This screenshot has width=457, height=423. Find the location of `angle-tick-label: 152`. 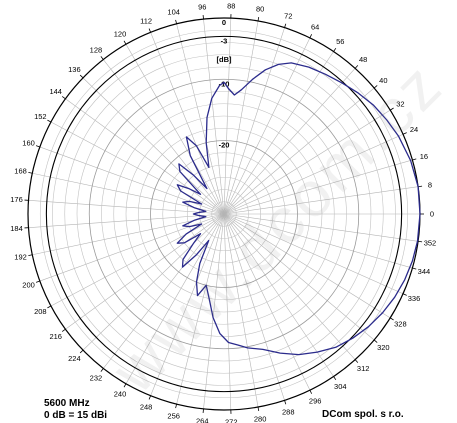

angle-tick-label: 152 is located at coordinates (40, 116).